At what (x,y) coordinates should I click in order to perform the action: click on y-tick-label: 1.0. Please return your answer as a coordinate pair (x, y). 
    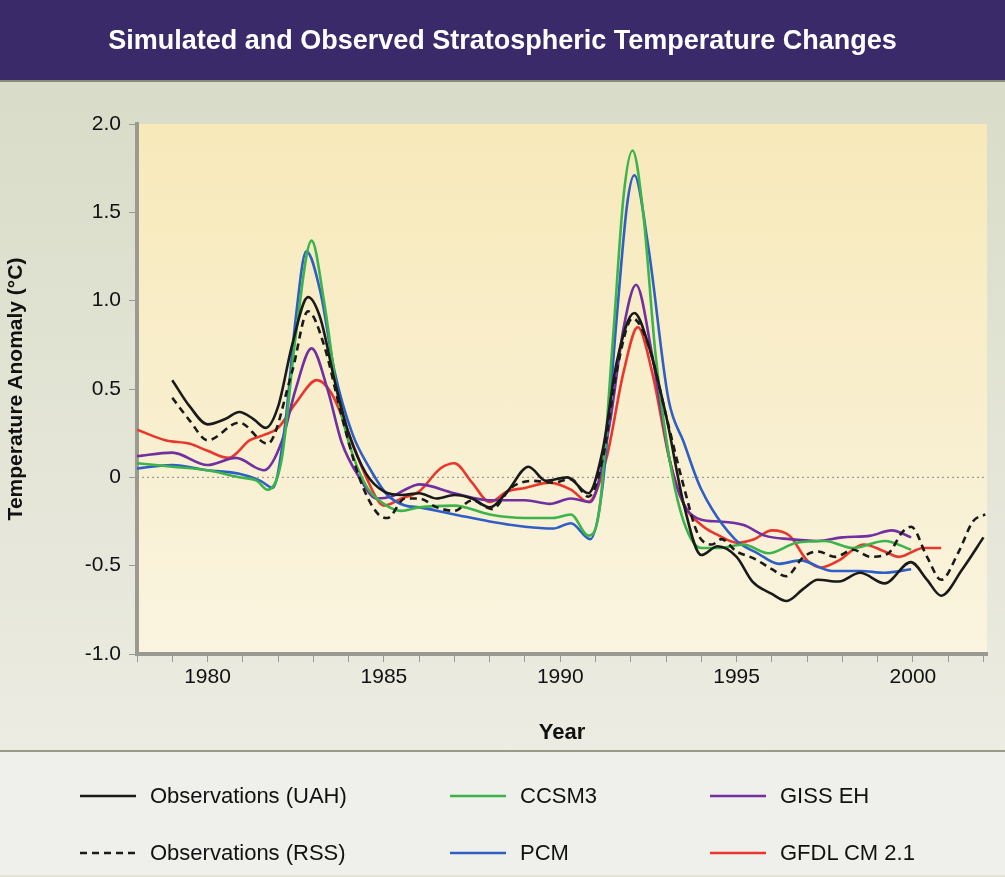
    Looking at the image, I should click on (106, 299).